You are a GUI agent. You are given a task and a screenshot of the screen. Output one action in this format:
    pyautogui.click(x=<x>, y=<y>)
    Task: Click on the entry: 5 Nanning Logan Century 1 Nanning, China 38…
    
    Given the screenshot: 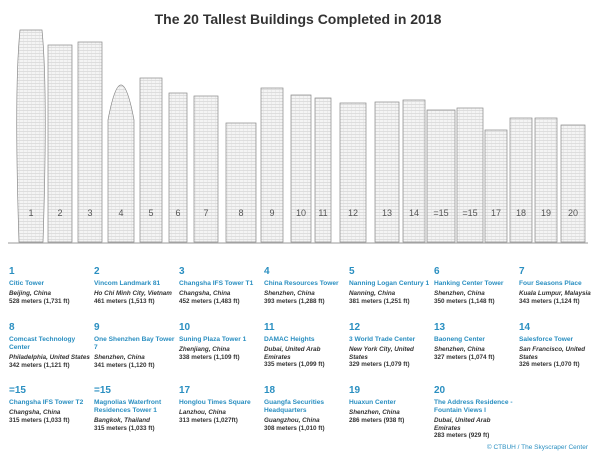 What is the action you would take?
    pyautogui.click(x=390, y=286)
    